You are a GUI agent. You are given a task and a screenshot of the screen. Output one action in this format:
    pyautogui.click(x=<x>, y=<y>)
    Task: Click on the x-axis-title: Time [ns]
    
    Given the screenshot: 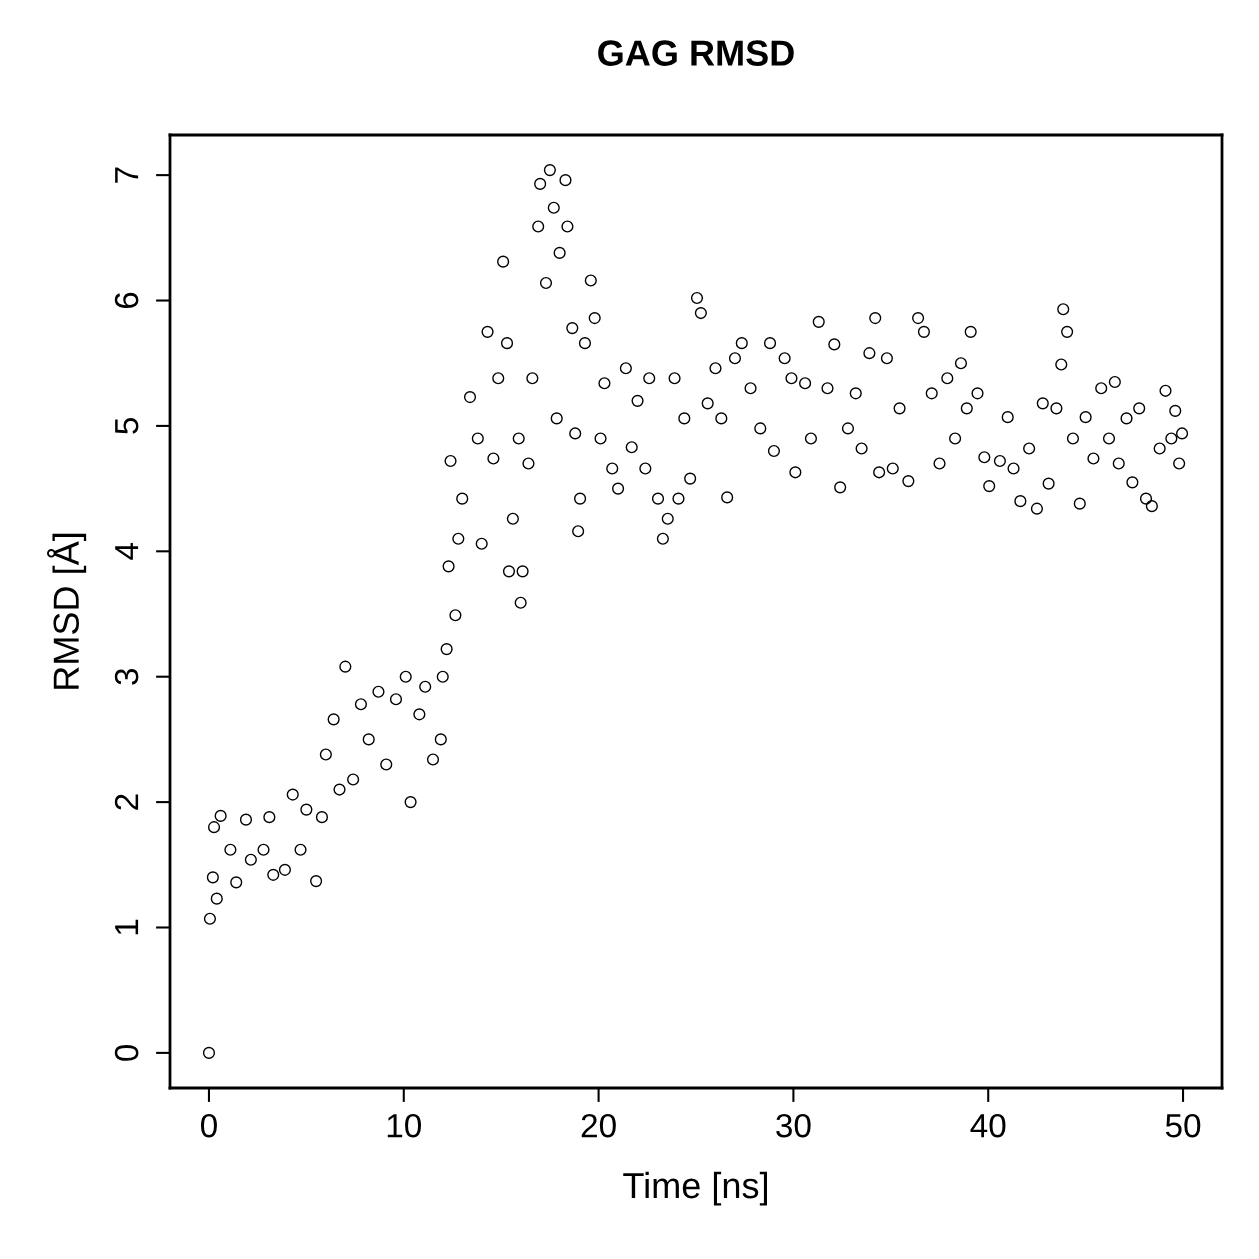 What is the action you would take?
    pyautogui.click(x=695, y=1188)
    